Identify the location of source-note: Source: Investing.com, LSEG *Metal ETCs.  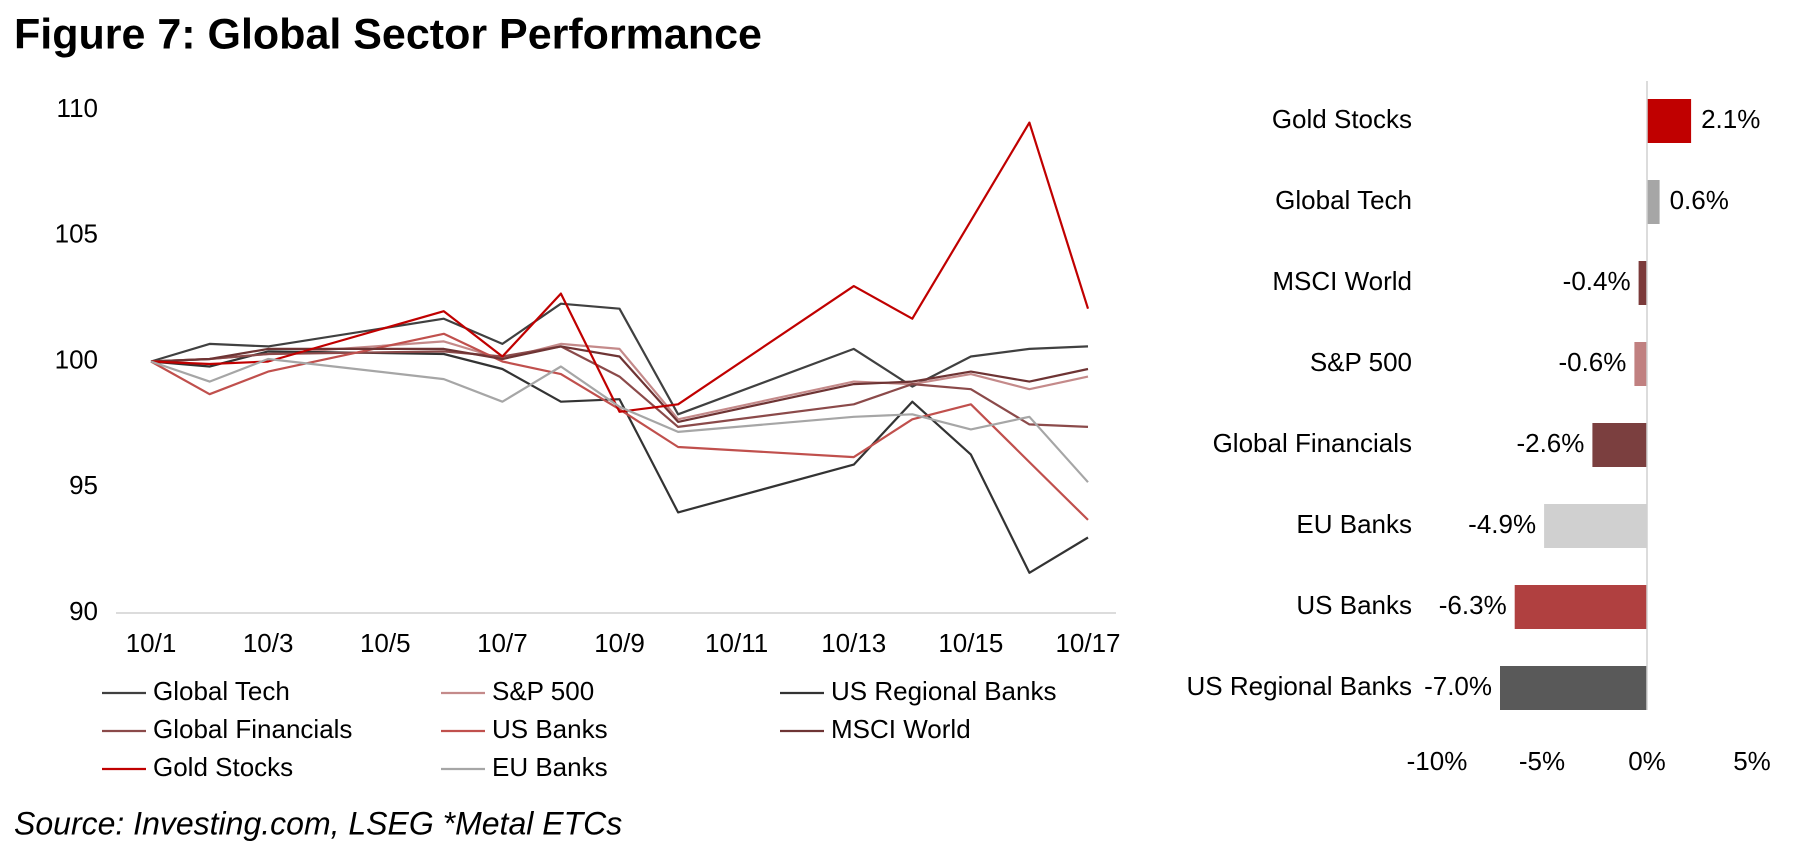
(318, 823).